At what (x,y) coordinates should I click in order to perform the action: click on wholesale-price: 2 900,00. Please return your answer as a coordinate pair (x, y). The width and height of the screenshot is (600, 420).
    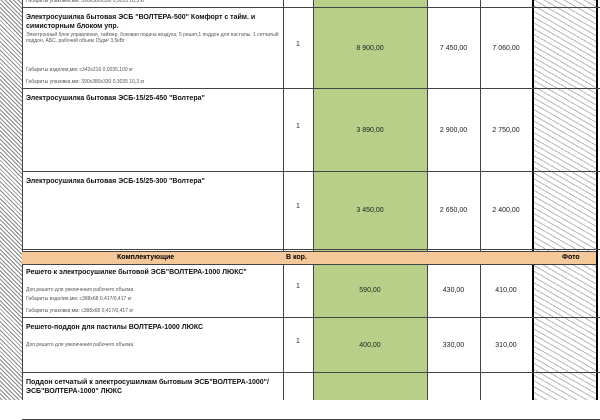
    Looking at the image, I should click on (453, 130).